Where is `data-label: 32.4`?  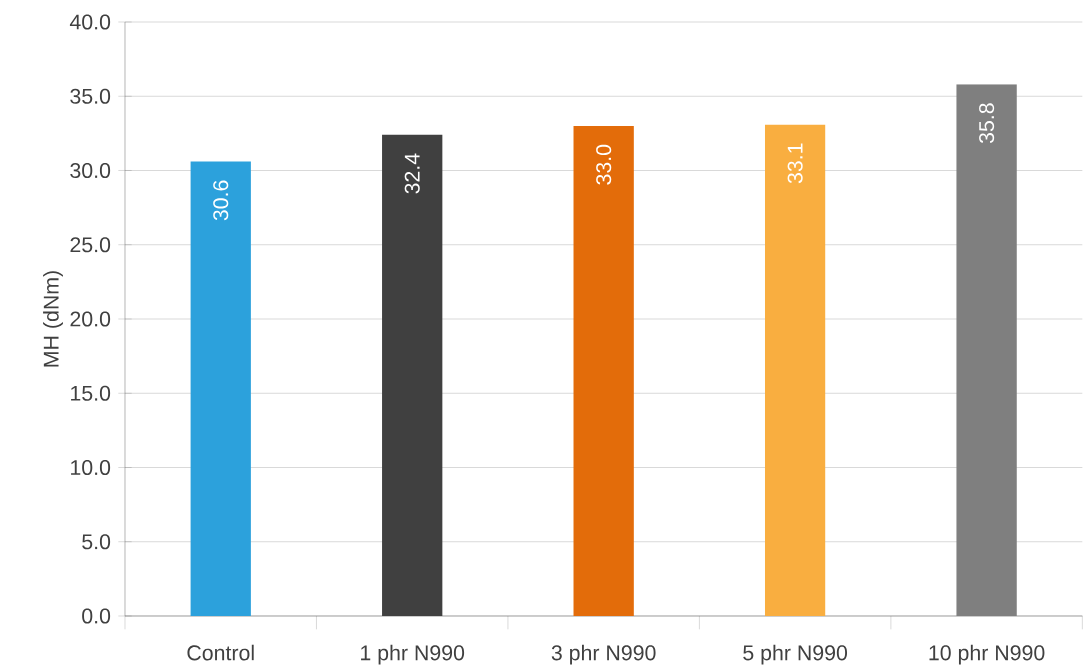
data-label: 32.4 is located at coordinates (412, 173).